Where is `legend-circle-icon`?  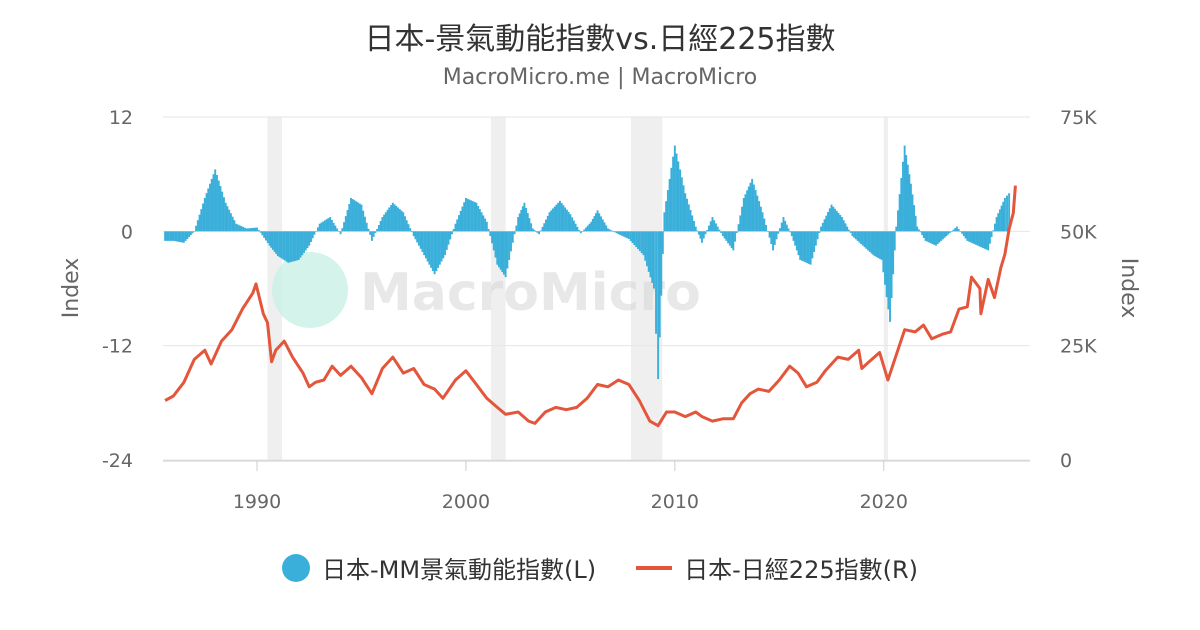
legend-circle-icon is located at coordinates (295, 567).